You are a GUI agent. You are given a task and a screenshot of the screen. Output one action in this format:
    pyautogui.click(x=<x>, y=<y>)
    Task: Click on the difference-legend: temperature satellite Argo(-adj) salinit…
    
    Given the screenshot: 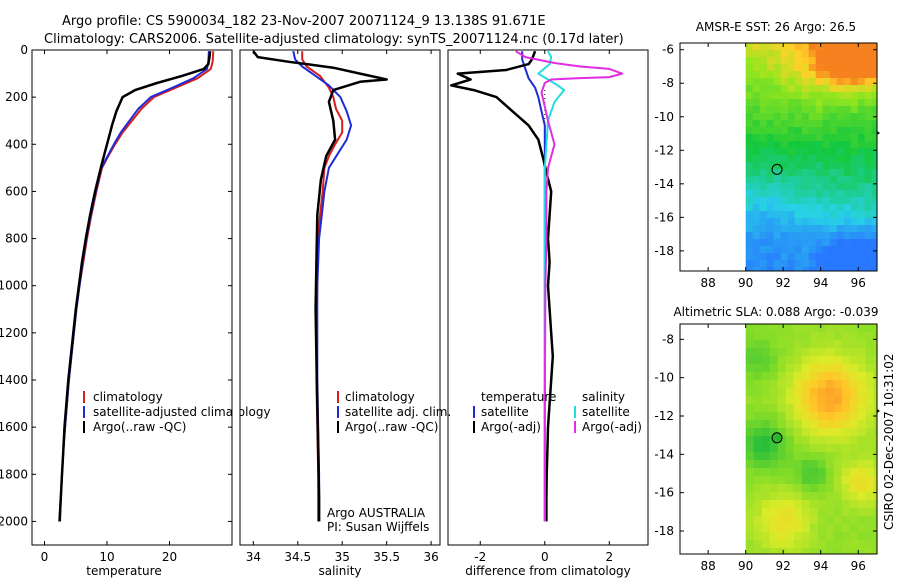 What is the action you would take?
    pyautogui.click(x=557, y=412)
    